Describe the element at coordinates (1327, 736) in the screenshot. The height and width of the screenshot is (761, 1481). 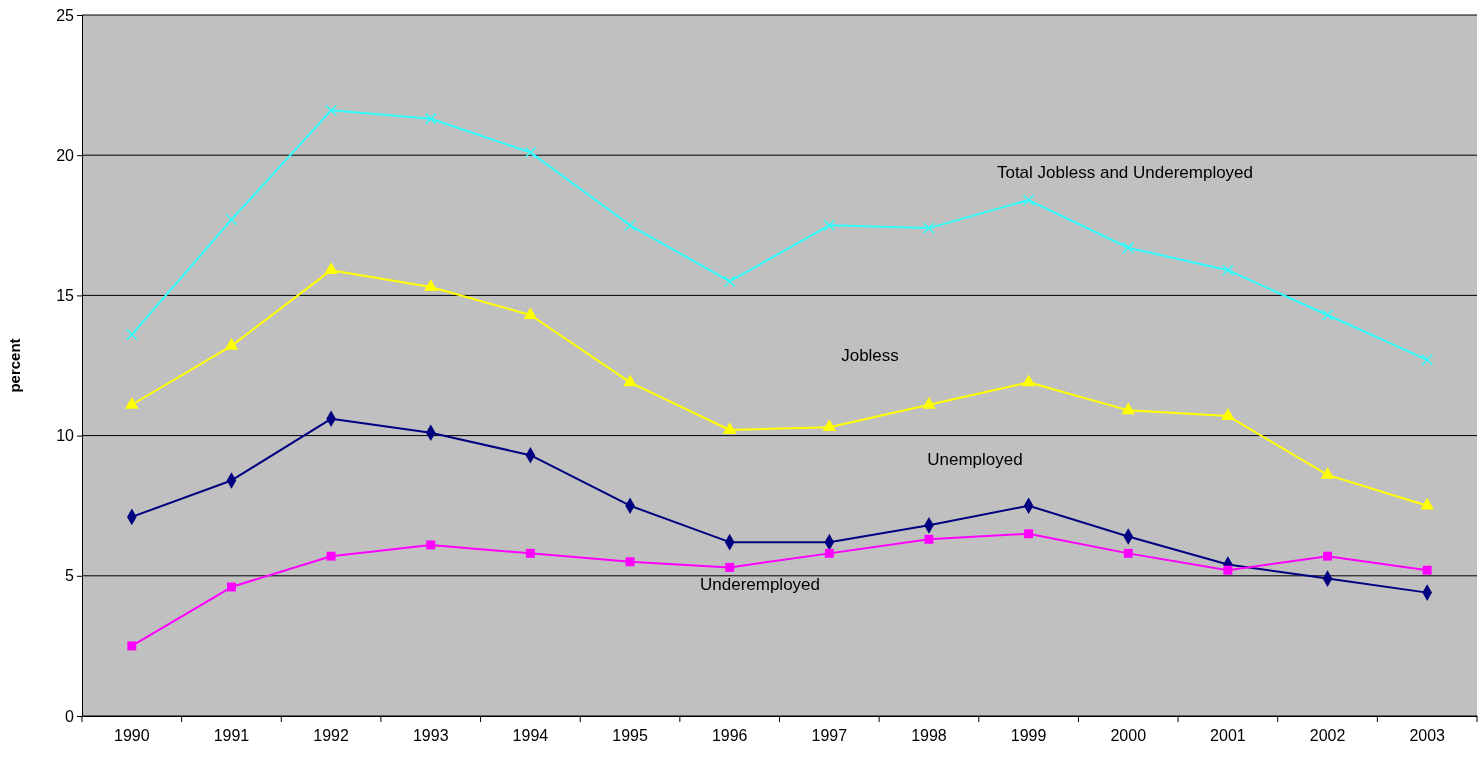
I see `x-tick-label: 2002` at that location.